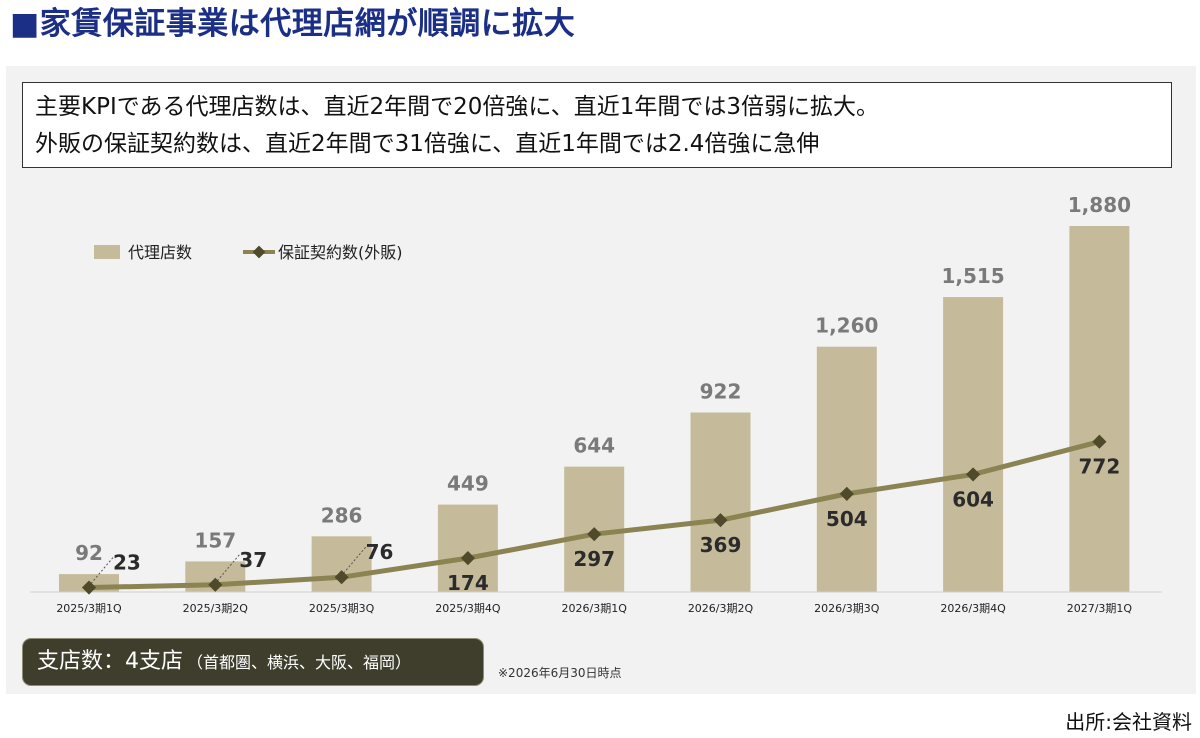 Image resolution: width=1200 pixels, height=738 pixels. Describe the element at coordinates (973, 608) in the screenshot. I see `x-tick-label-8: 2026/3期4Q` at that location.